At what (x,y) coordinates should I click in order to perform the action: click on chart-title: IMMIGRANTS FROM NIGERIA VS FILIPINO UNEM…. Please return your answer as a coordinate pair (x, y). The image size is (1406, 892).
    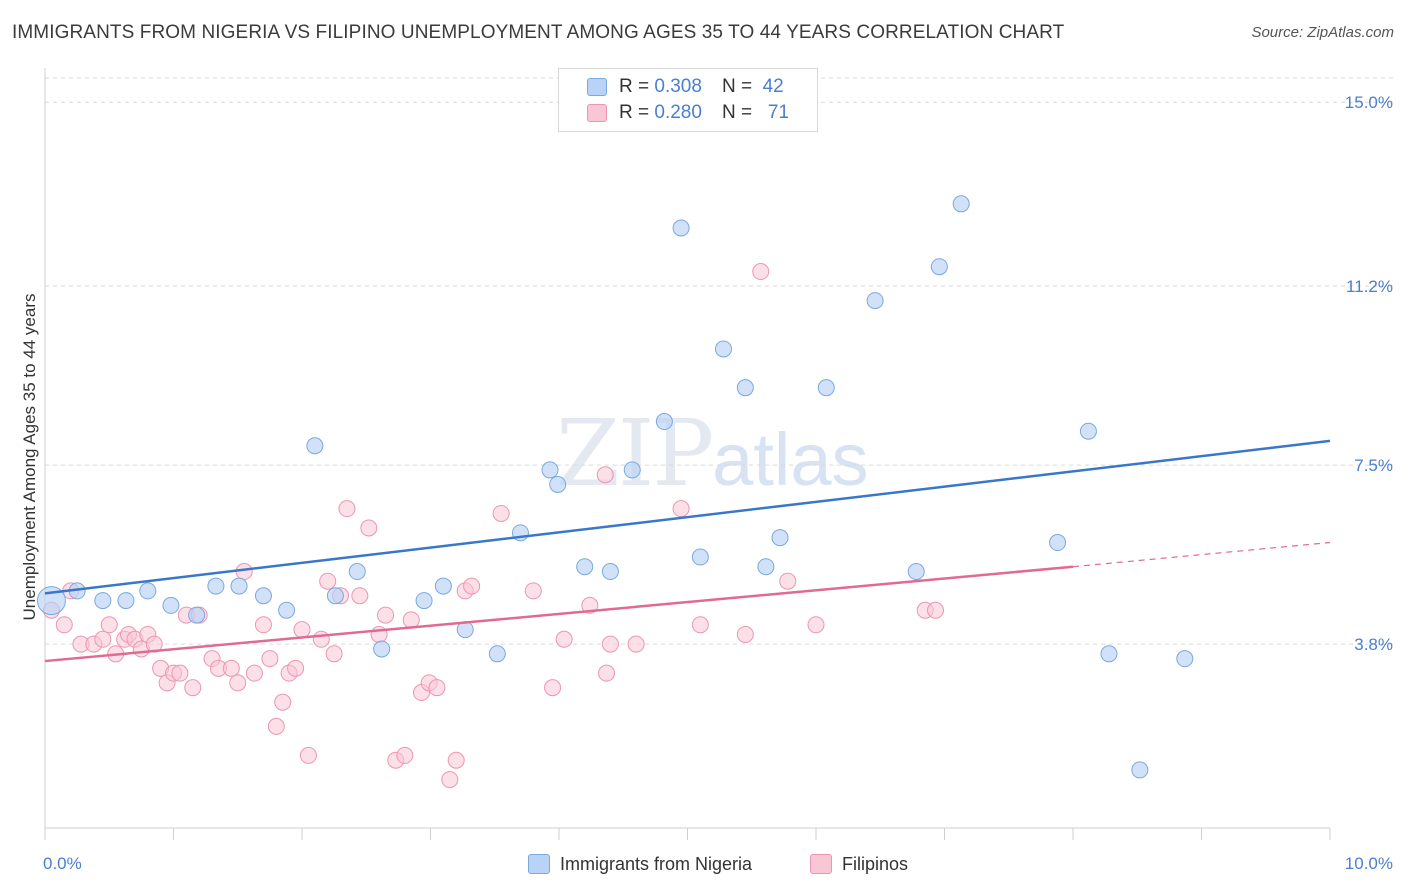
    Looking at the image, I should click on (538, 32).